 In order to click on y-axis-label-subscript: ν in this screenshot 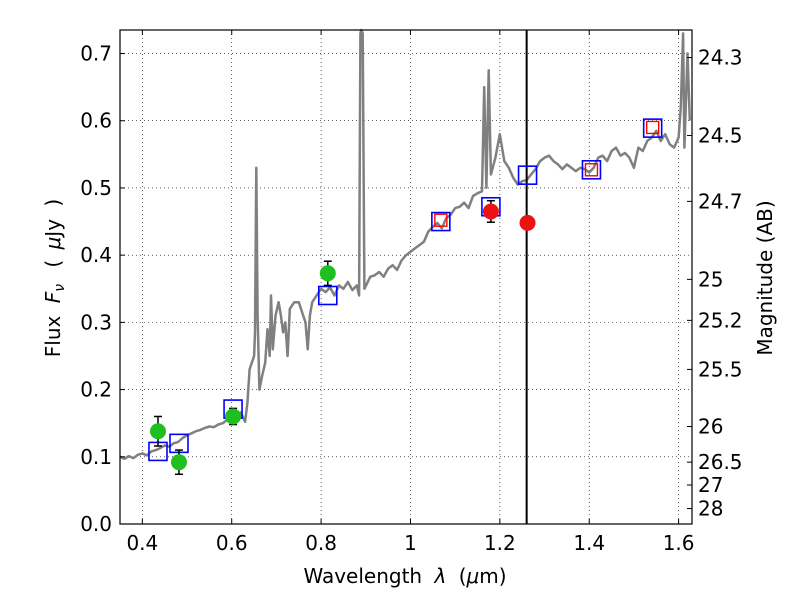, I will do `click(60, 288)`.